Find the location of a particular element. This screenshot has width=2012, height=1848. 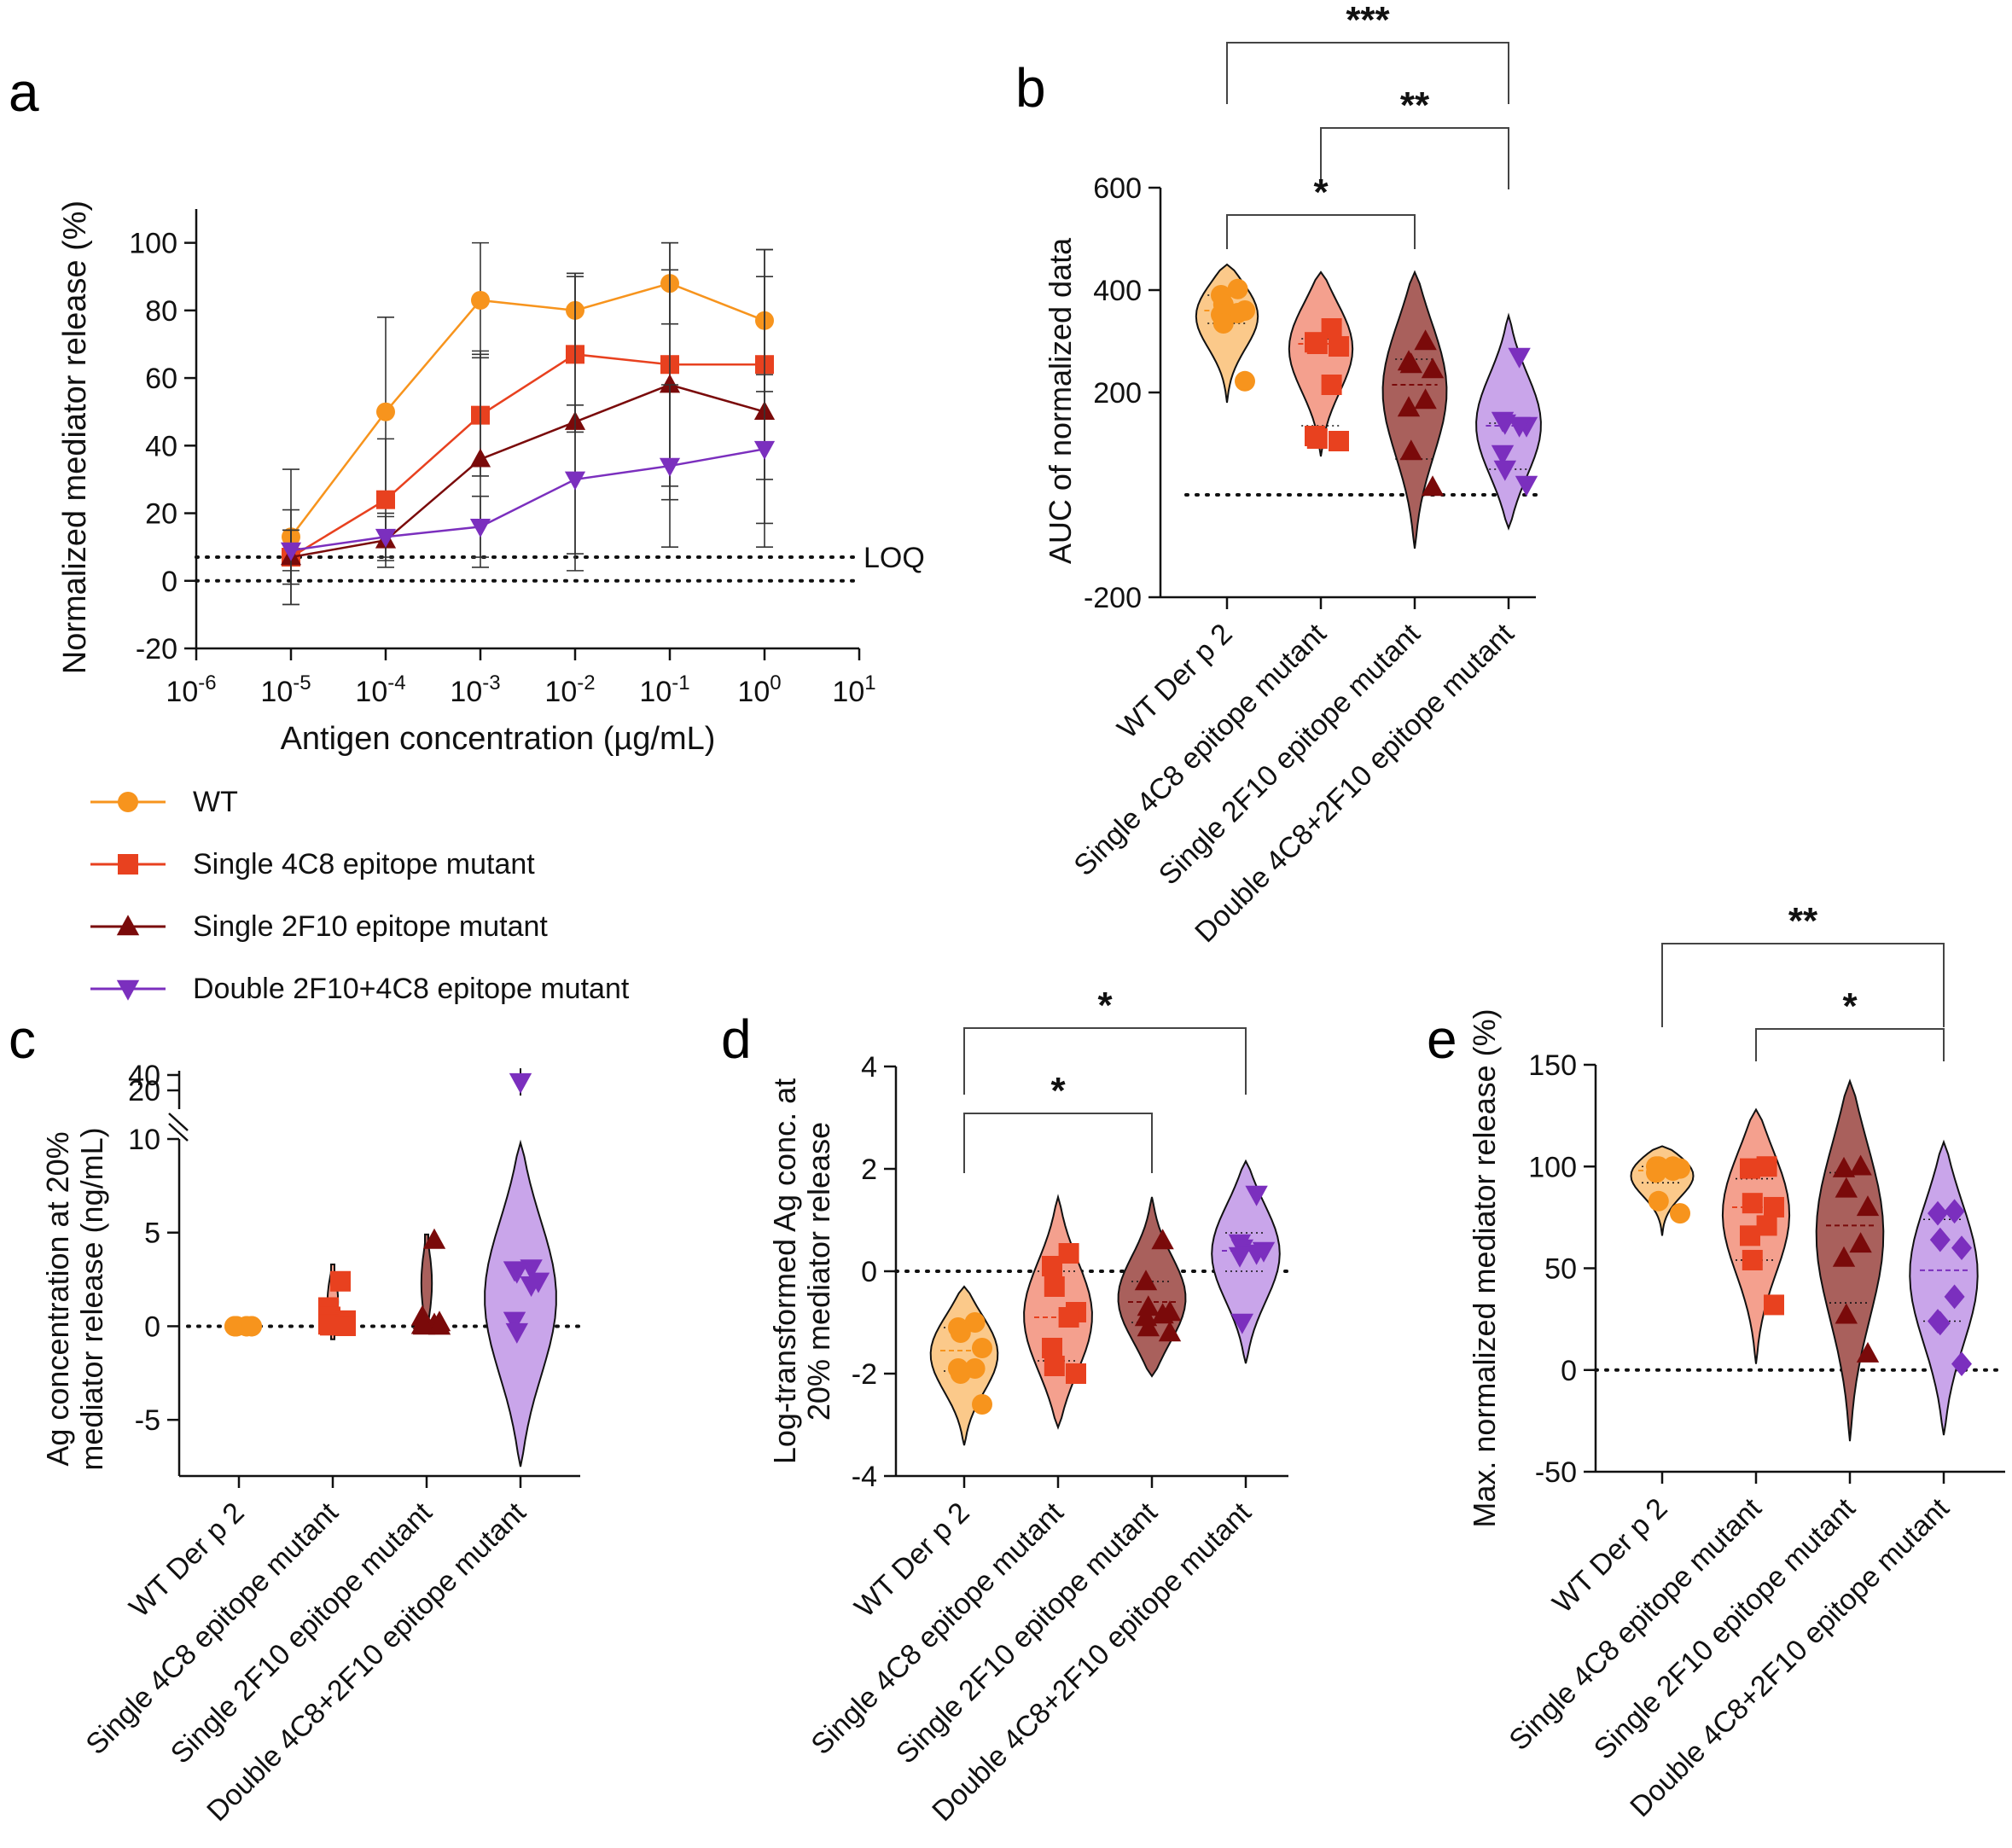

b-significance-label: * is located at coordinates (1321, 192).